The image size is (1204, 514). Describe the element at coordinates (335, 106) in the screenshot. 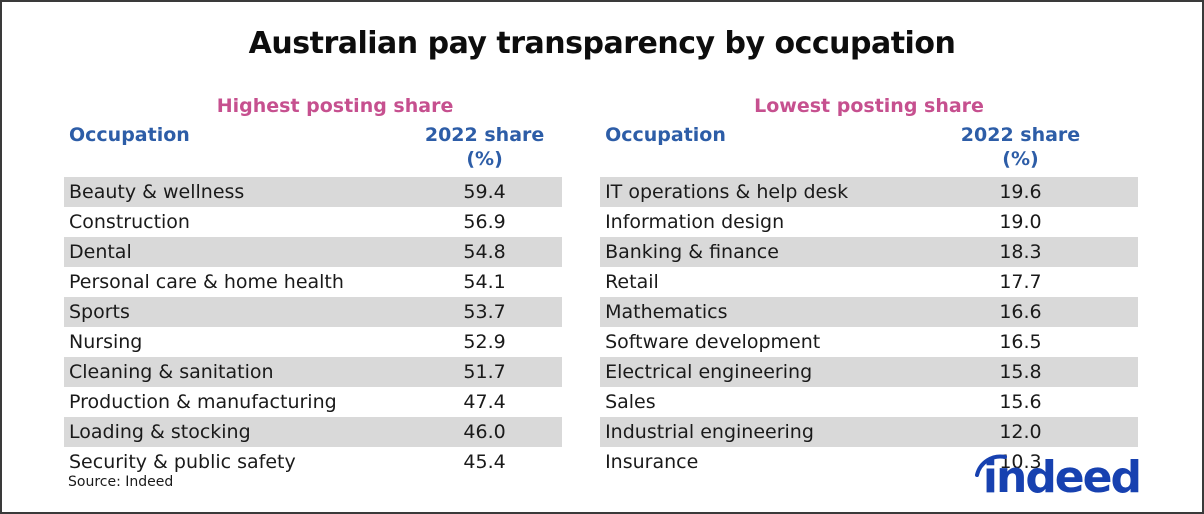

I see `table-subtitle-highest: Highest posting share` at that location.